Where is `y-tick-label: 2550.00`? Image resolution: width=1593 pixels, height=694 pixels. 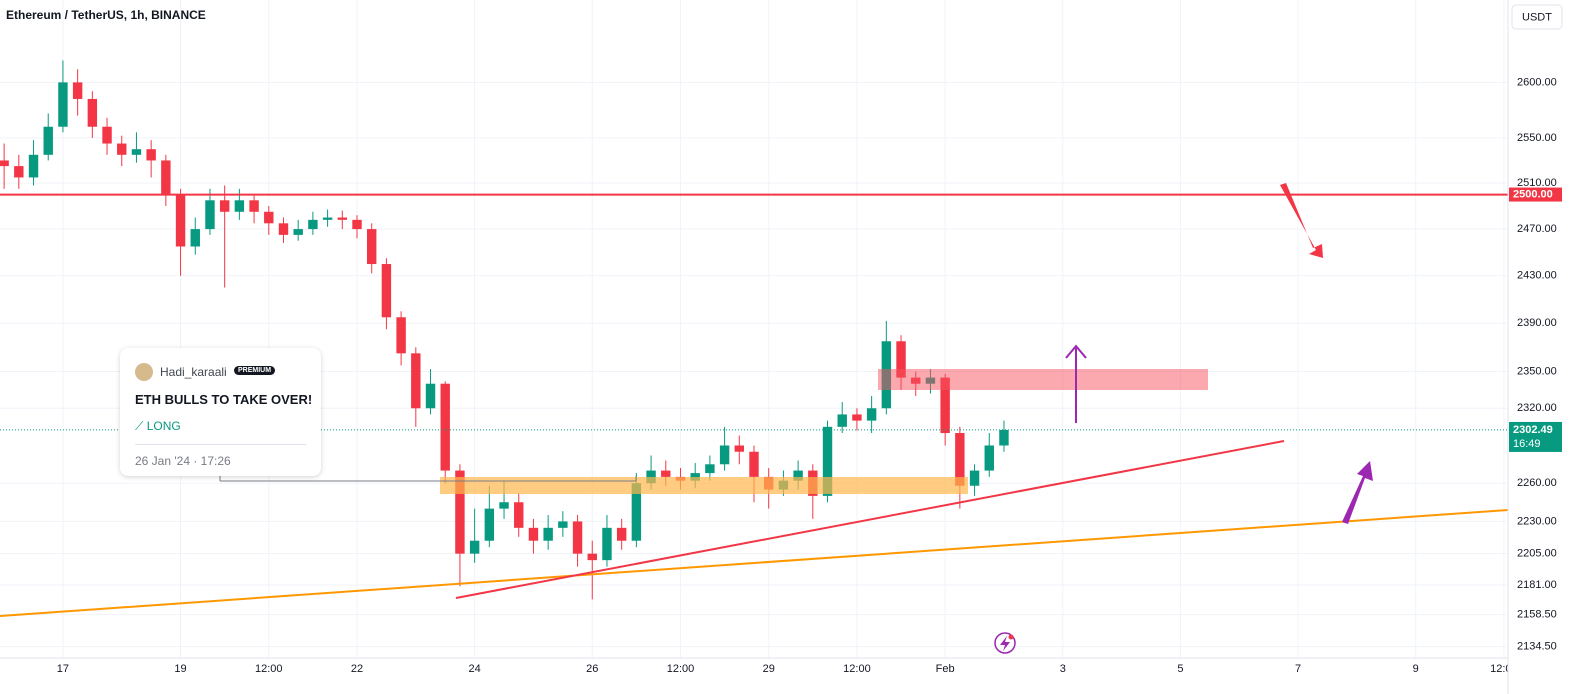
y-tick-label: 2550.00 is located at coordinates (1537, 138).